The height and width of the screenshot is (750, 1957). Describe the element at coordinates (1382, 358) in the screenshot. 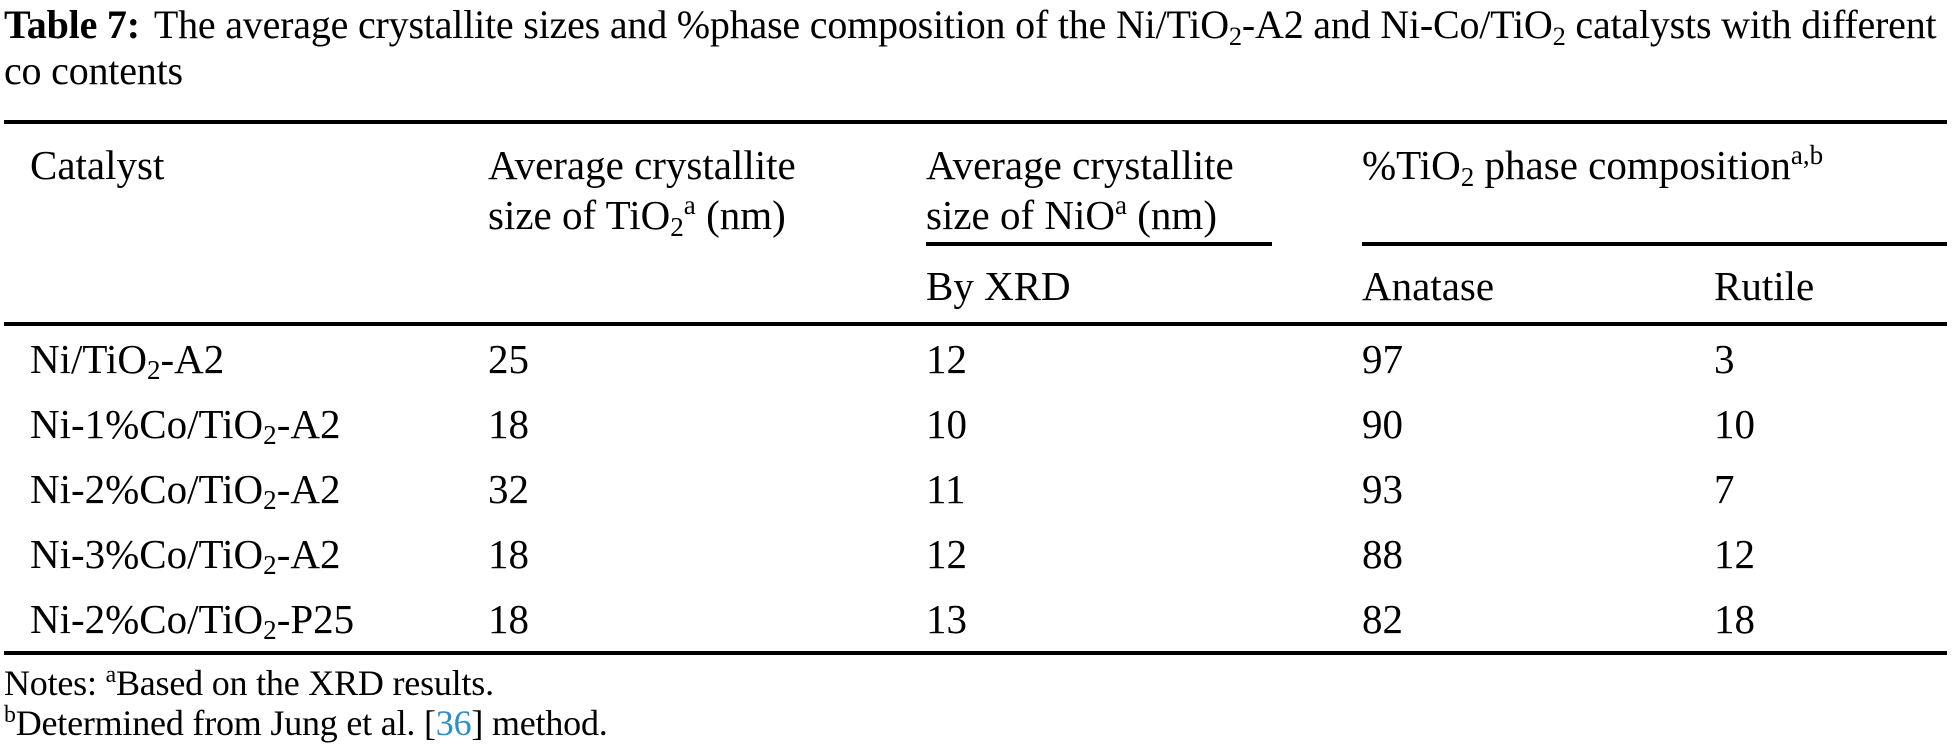

I see `cell-anatase: 97` at that location.